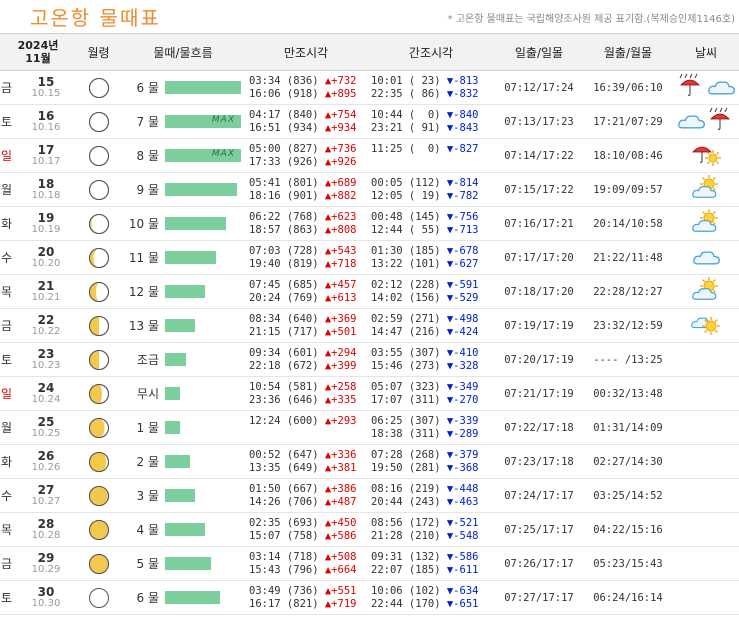  I want to click on tide-difference: ▲+386, so click(340, 488).